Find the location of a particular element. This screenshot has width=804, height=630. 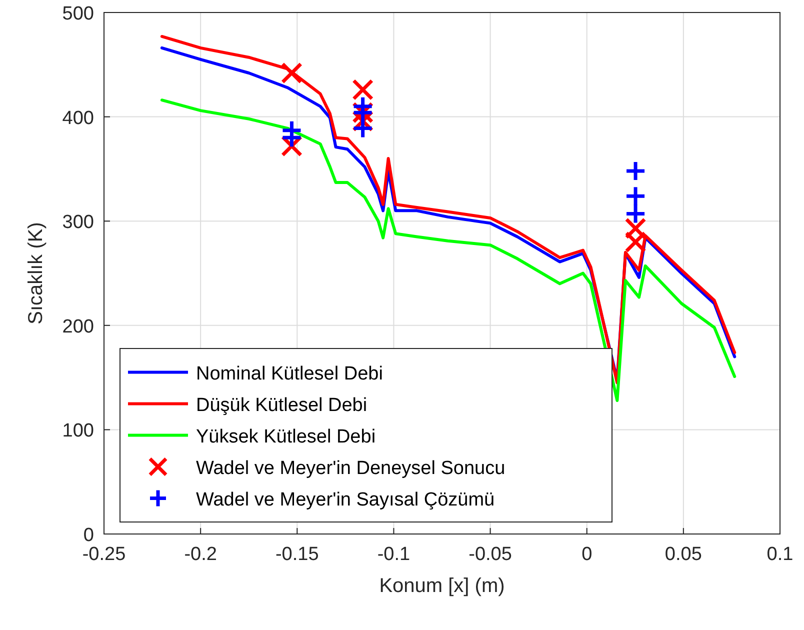

y-tick-label: 200 is located at coordinates (78, 327).